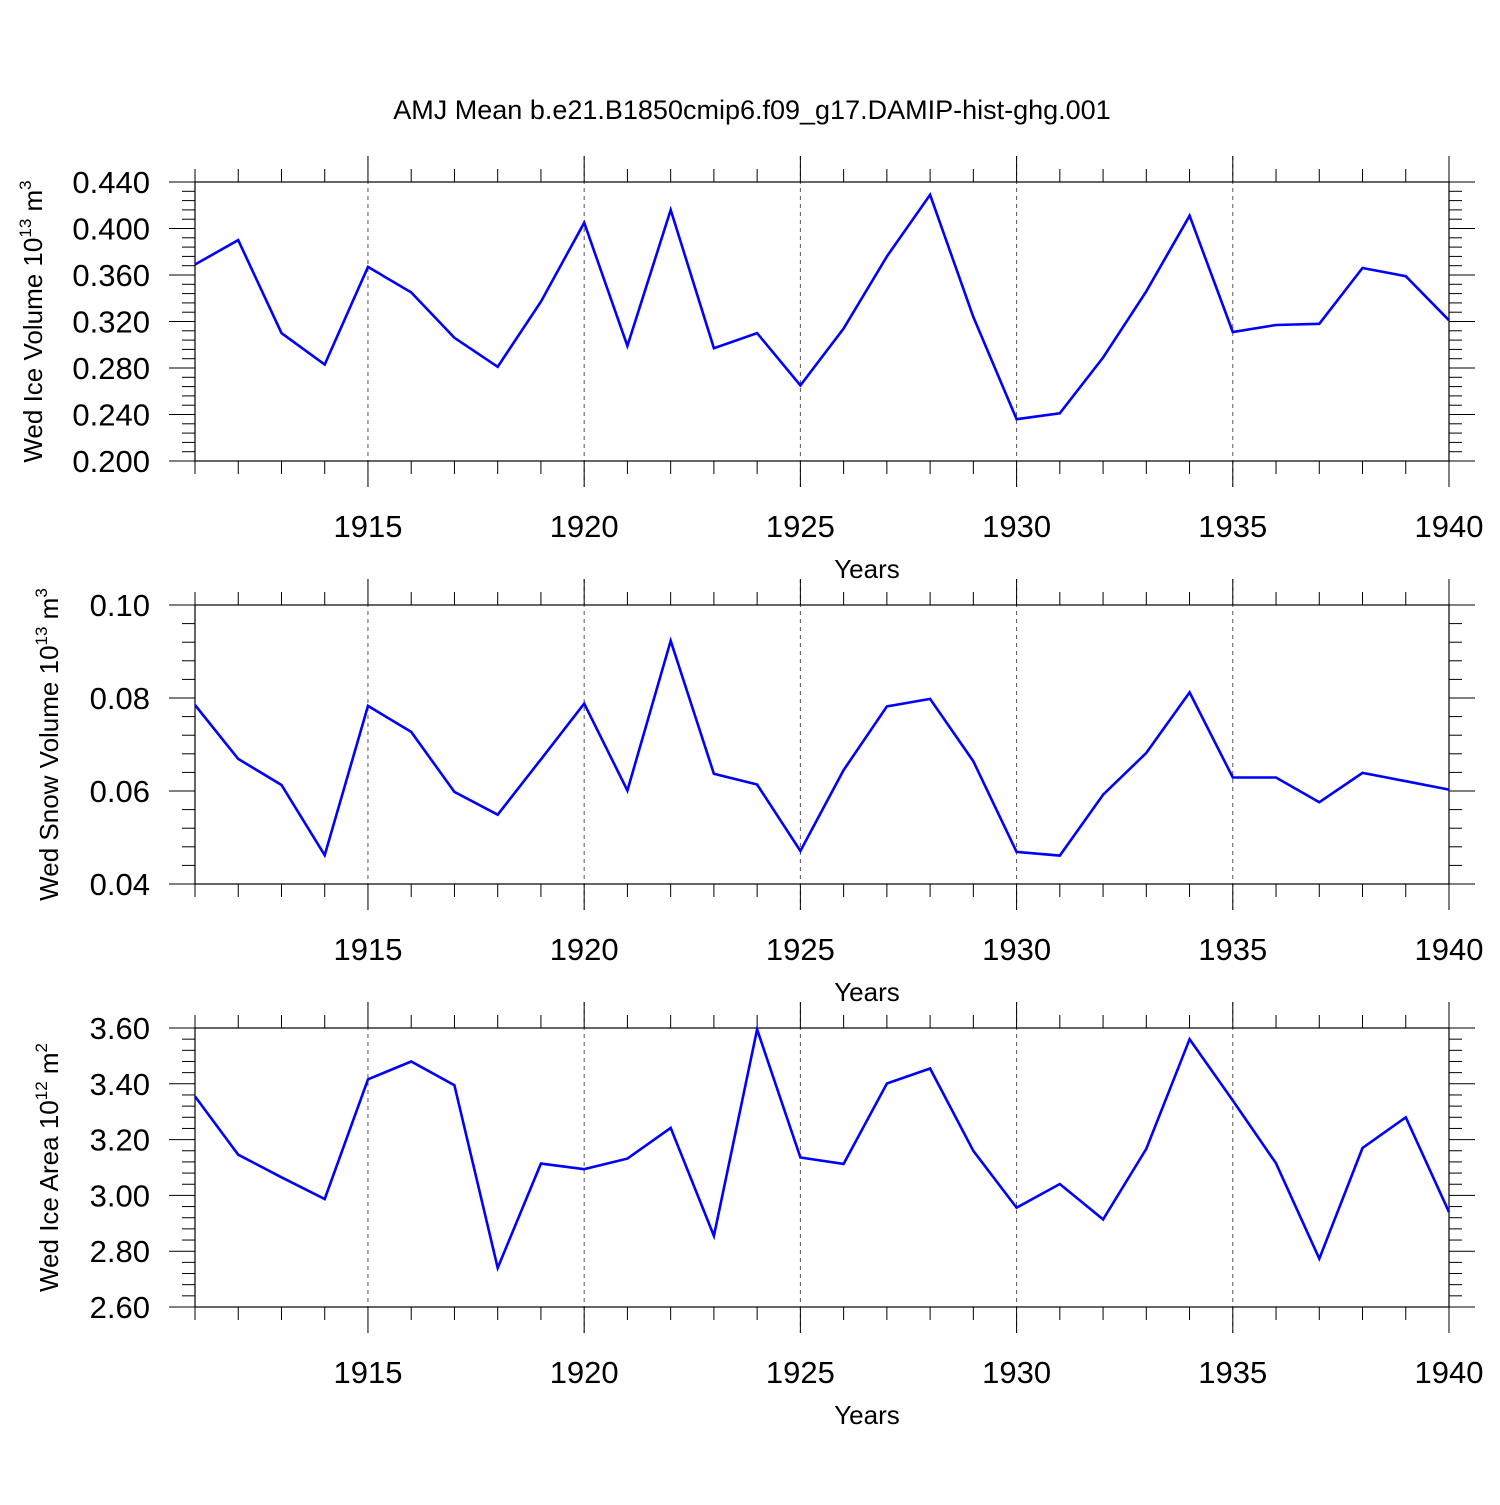  I want to click on y-tick-label: 3.60, so click(120, 1028).